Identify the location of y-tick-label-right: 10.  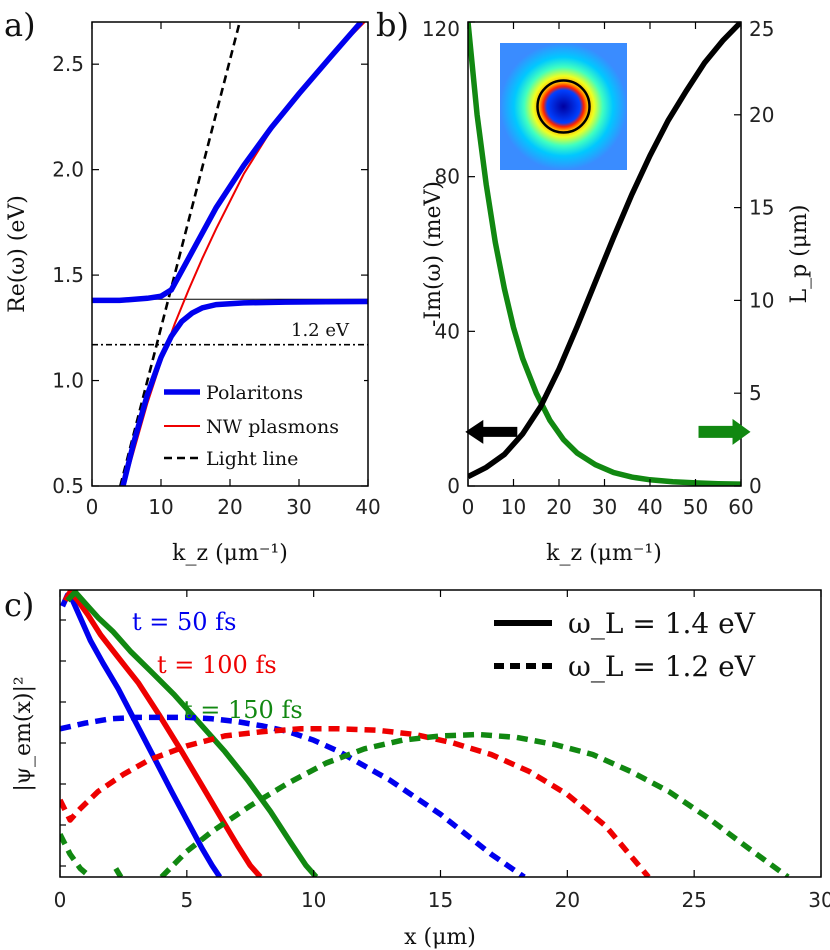
(761, 300).